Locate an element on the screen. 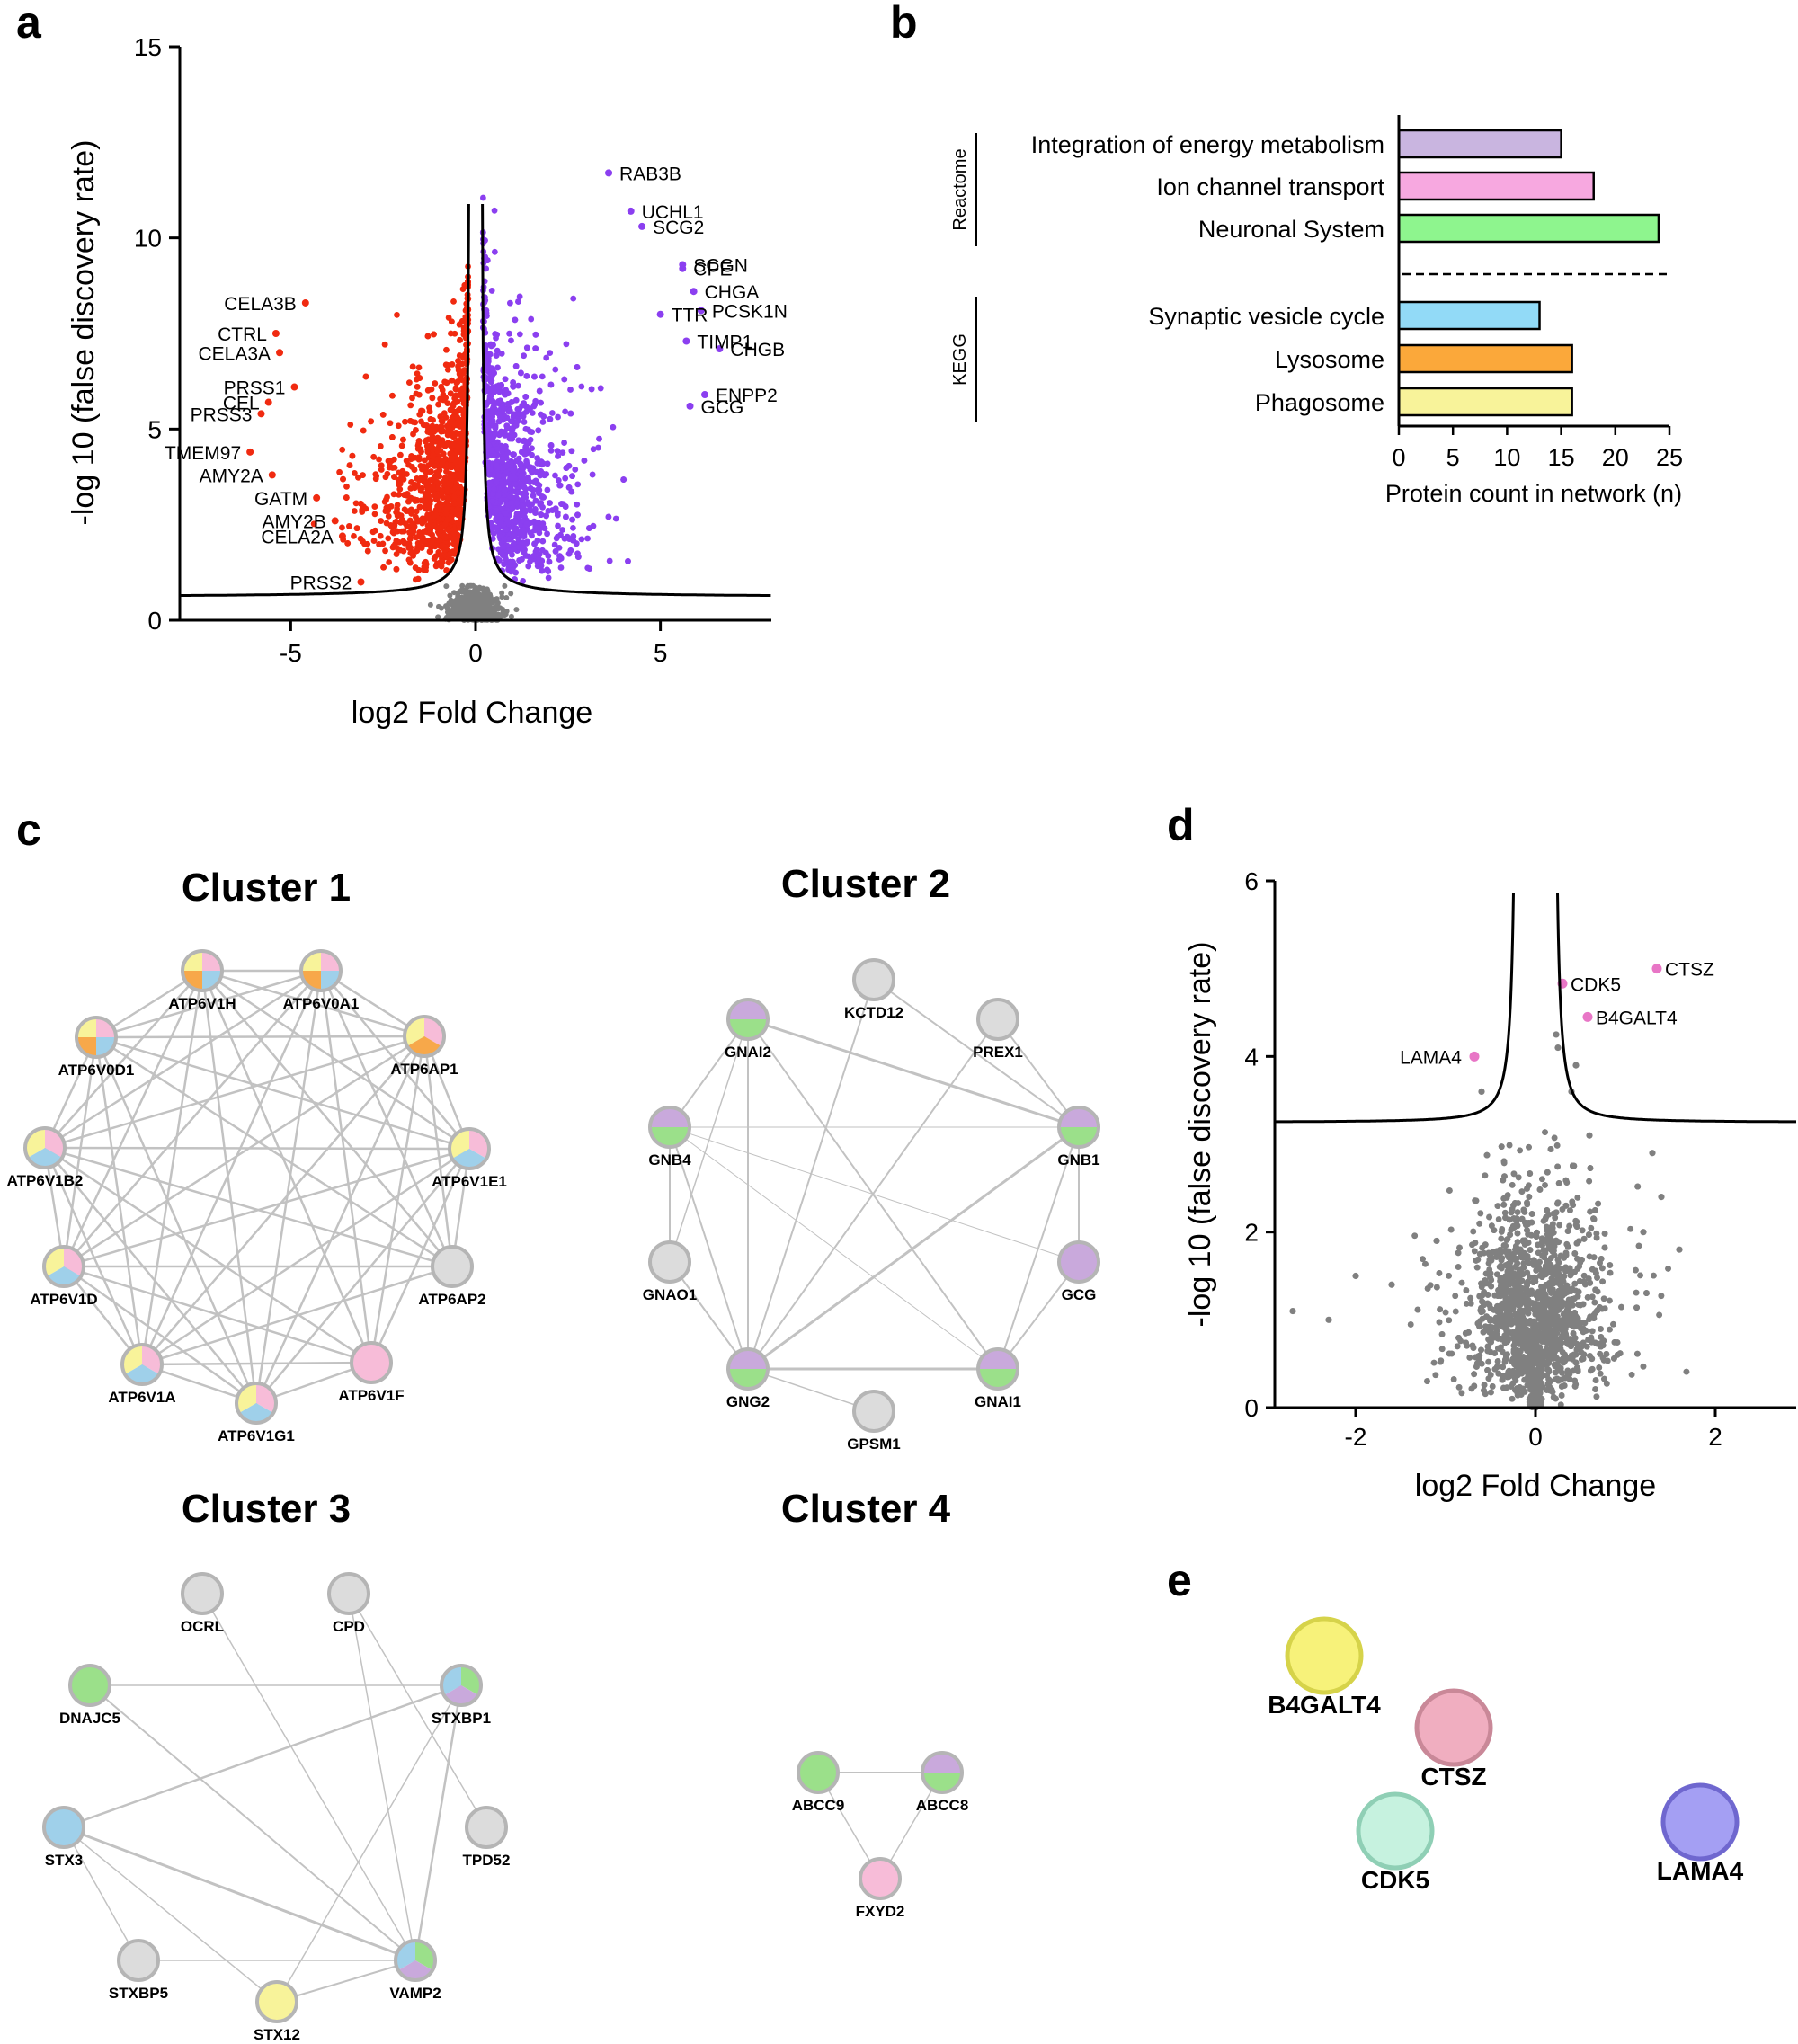 The width and height of the screenshot is (1798, 2044). bar is located at coordinates (1469, 315).